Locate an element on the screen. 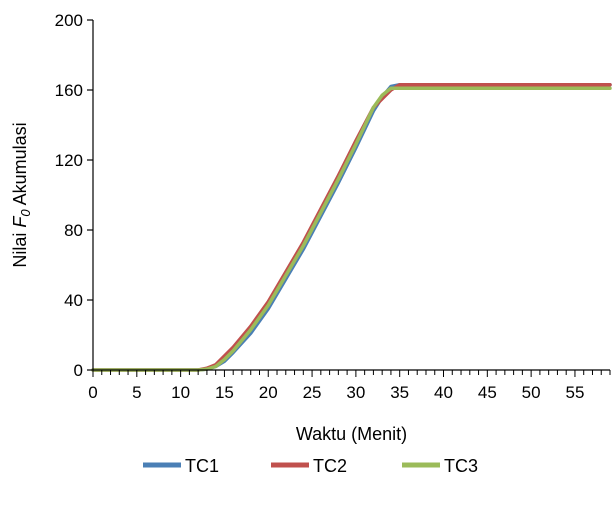  x-tick-label: 30 is located at coordinates (355, 392).